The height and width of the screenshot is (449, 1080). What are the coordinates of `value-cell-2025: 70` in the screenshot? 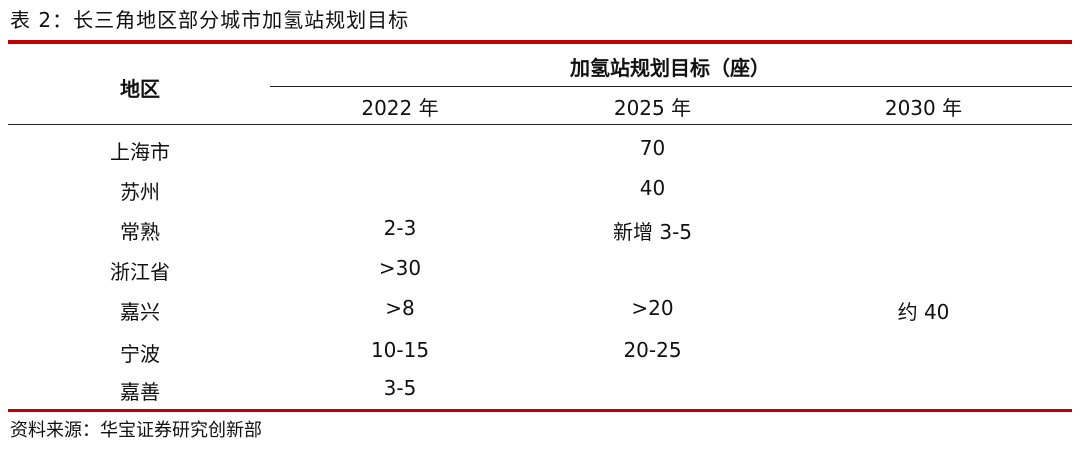 It's located at (652, 148).